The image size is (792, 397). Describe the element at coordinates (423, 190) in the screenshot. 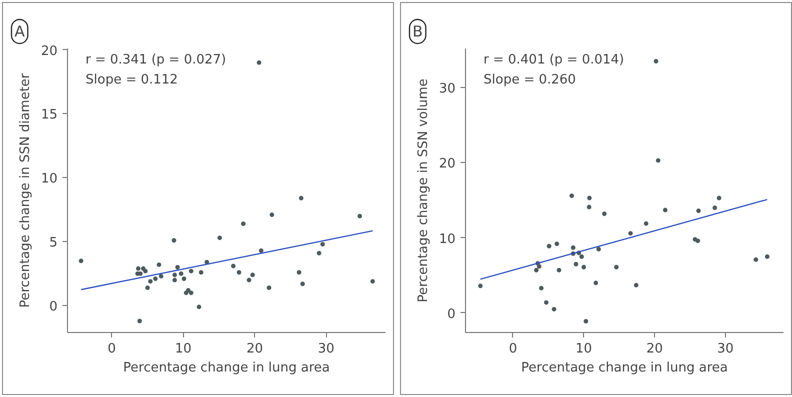

I see `y-axis-title: Percentage change in SSN volume` at that location.